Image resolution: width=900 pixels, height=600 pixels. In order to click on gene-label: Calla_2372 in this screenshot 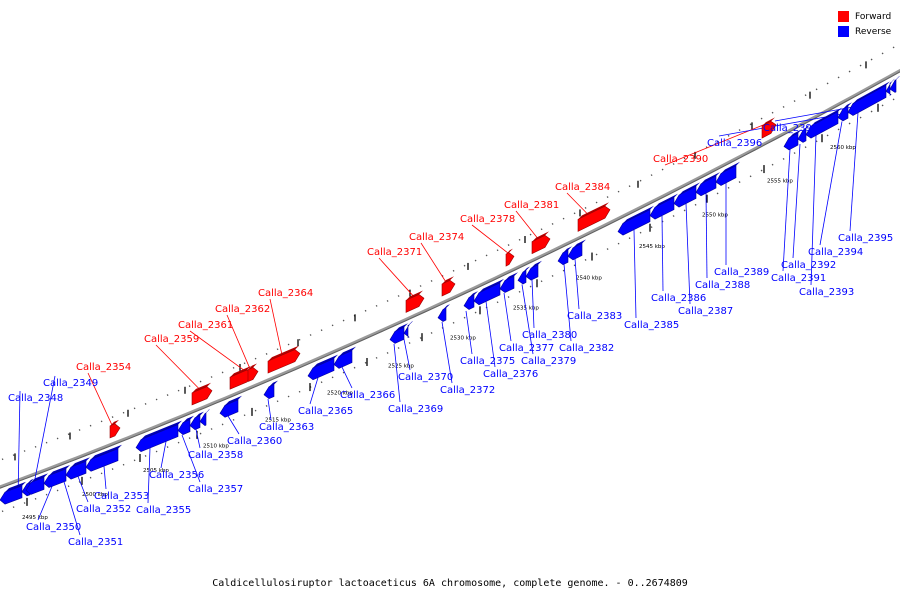, I will do `click(467, 390)`.